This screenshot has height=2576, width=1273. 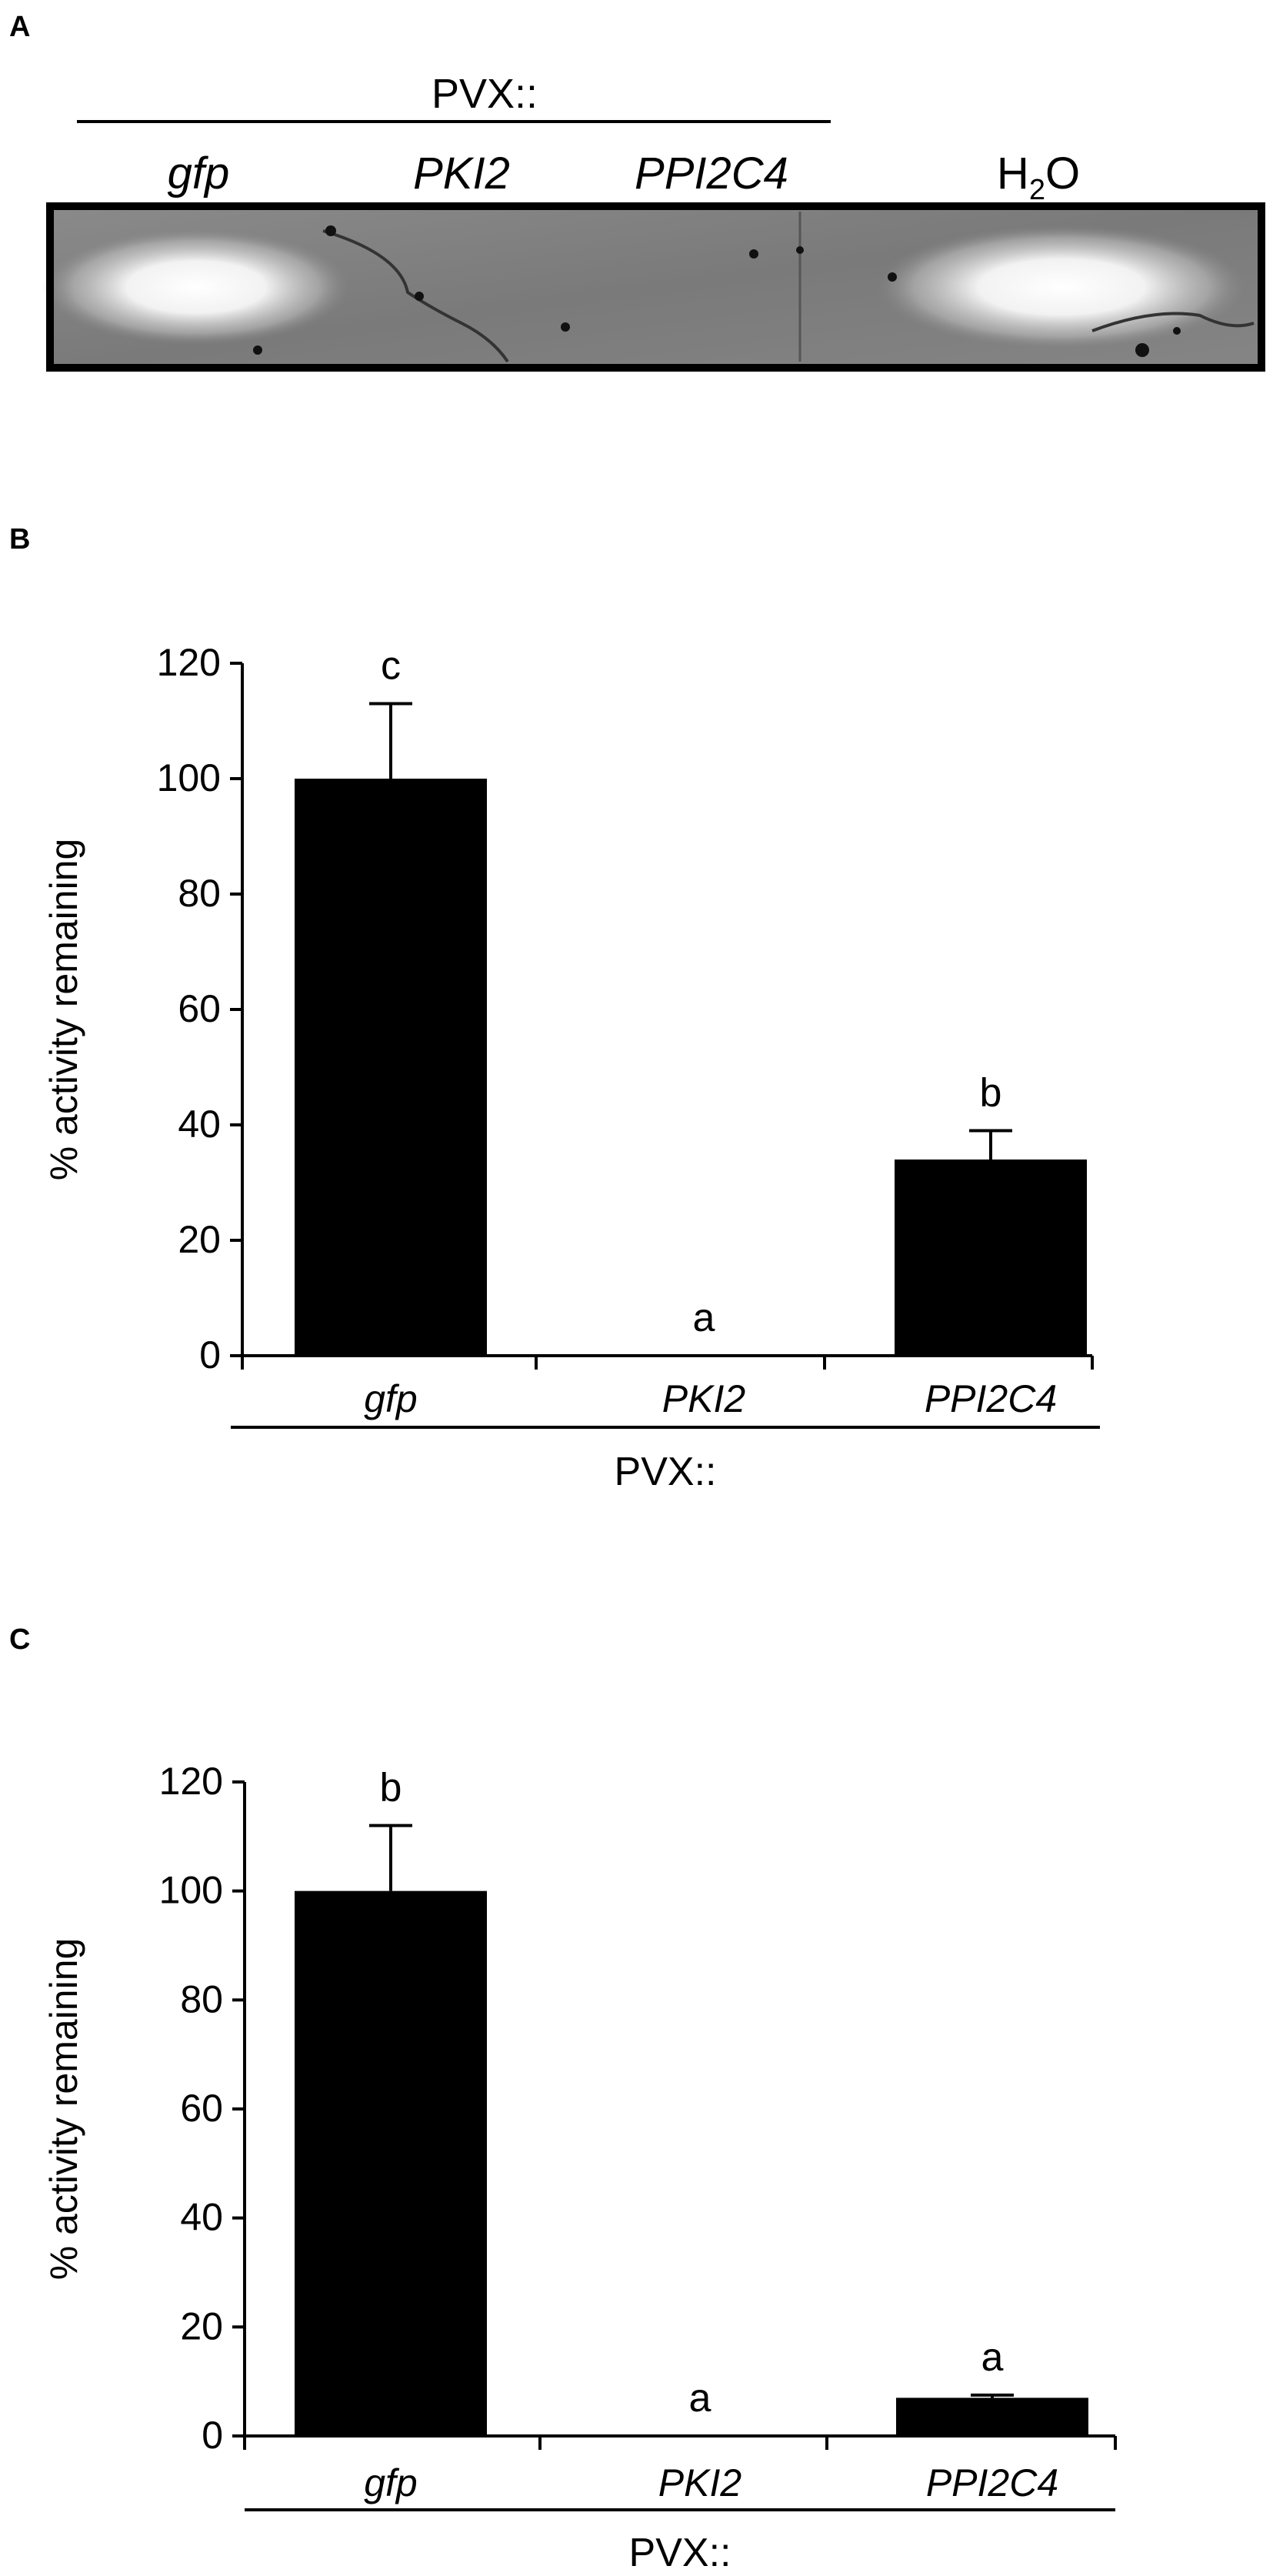 I want to click on lane-label-gfp: gfp, so click(x=199, y=174).